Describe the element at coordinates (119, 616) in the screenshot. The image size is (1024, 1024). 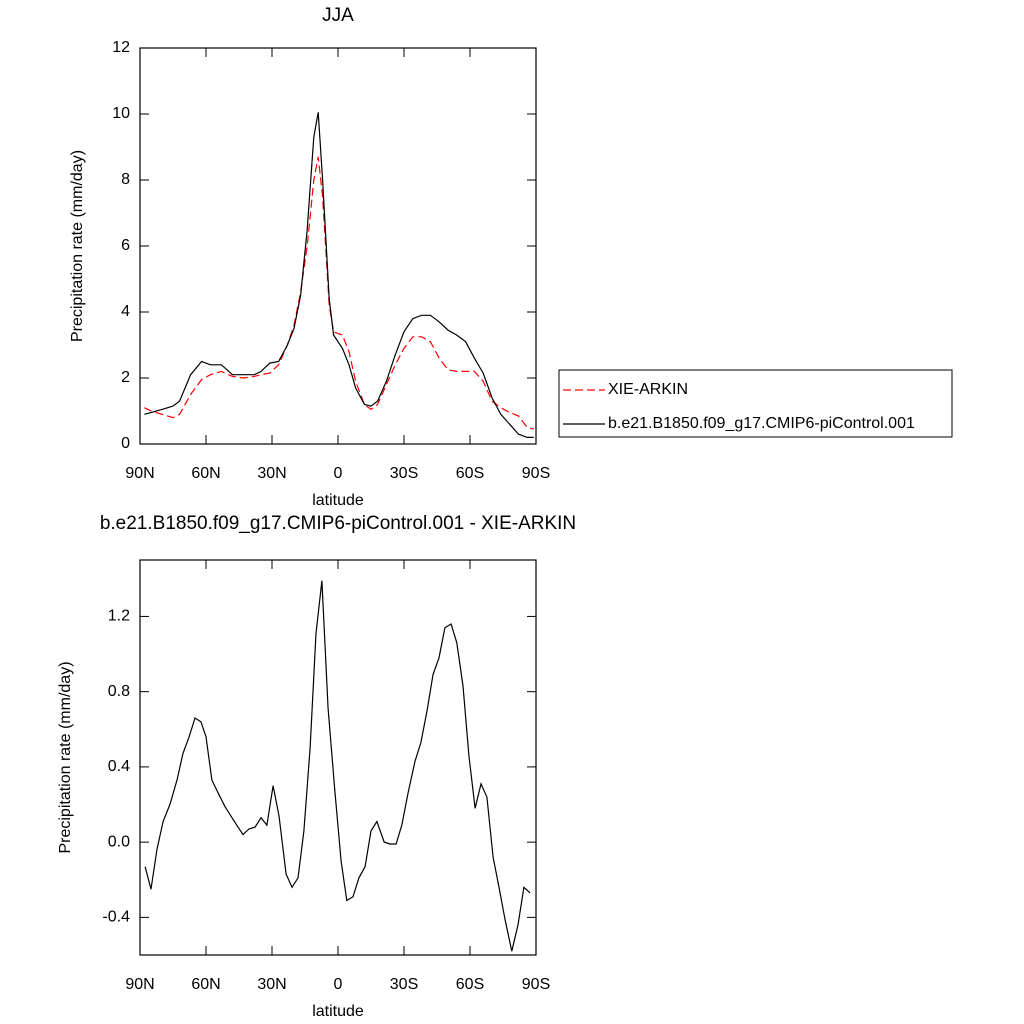
I see `y-tick-label: 1.2` at that location.